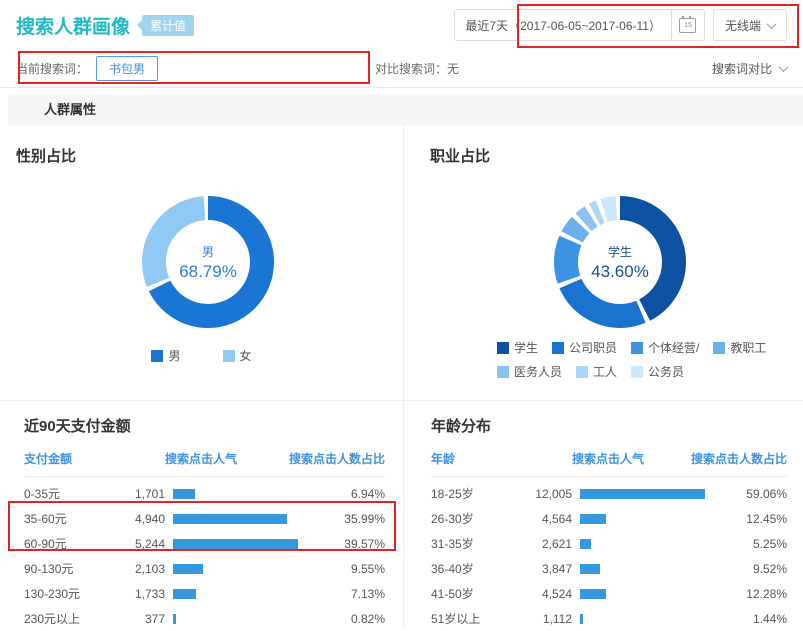  I want to click on occupation-donut-chart: 学生 43.60%, so click(620, 262).